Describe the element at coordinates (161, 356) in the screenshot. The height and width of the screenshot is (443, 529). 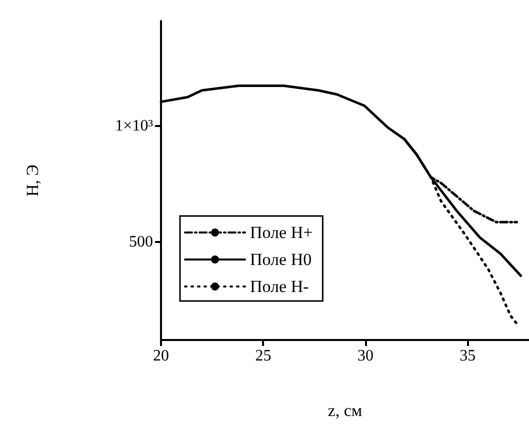
I see `x-tick-label: 20` at that location.